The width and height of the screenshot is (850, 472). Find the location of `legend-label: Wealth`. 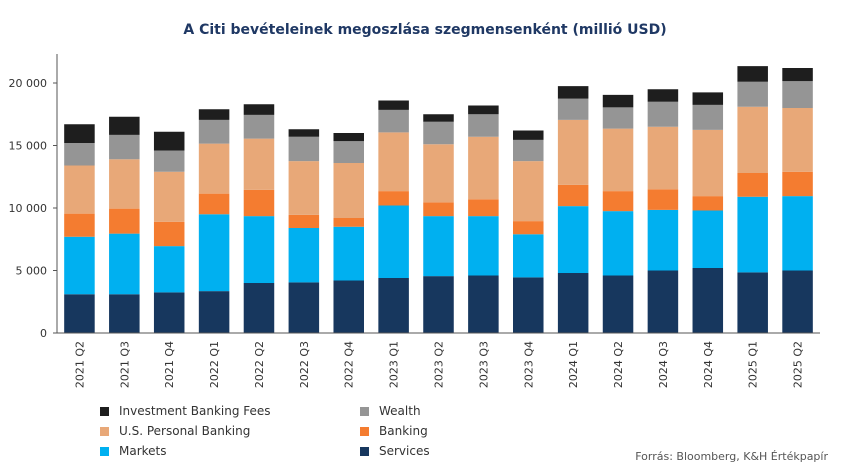

legend-label: Wealth is located at coordinates (400, 411).